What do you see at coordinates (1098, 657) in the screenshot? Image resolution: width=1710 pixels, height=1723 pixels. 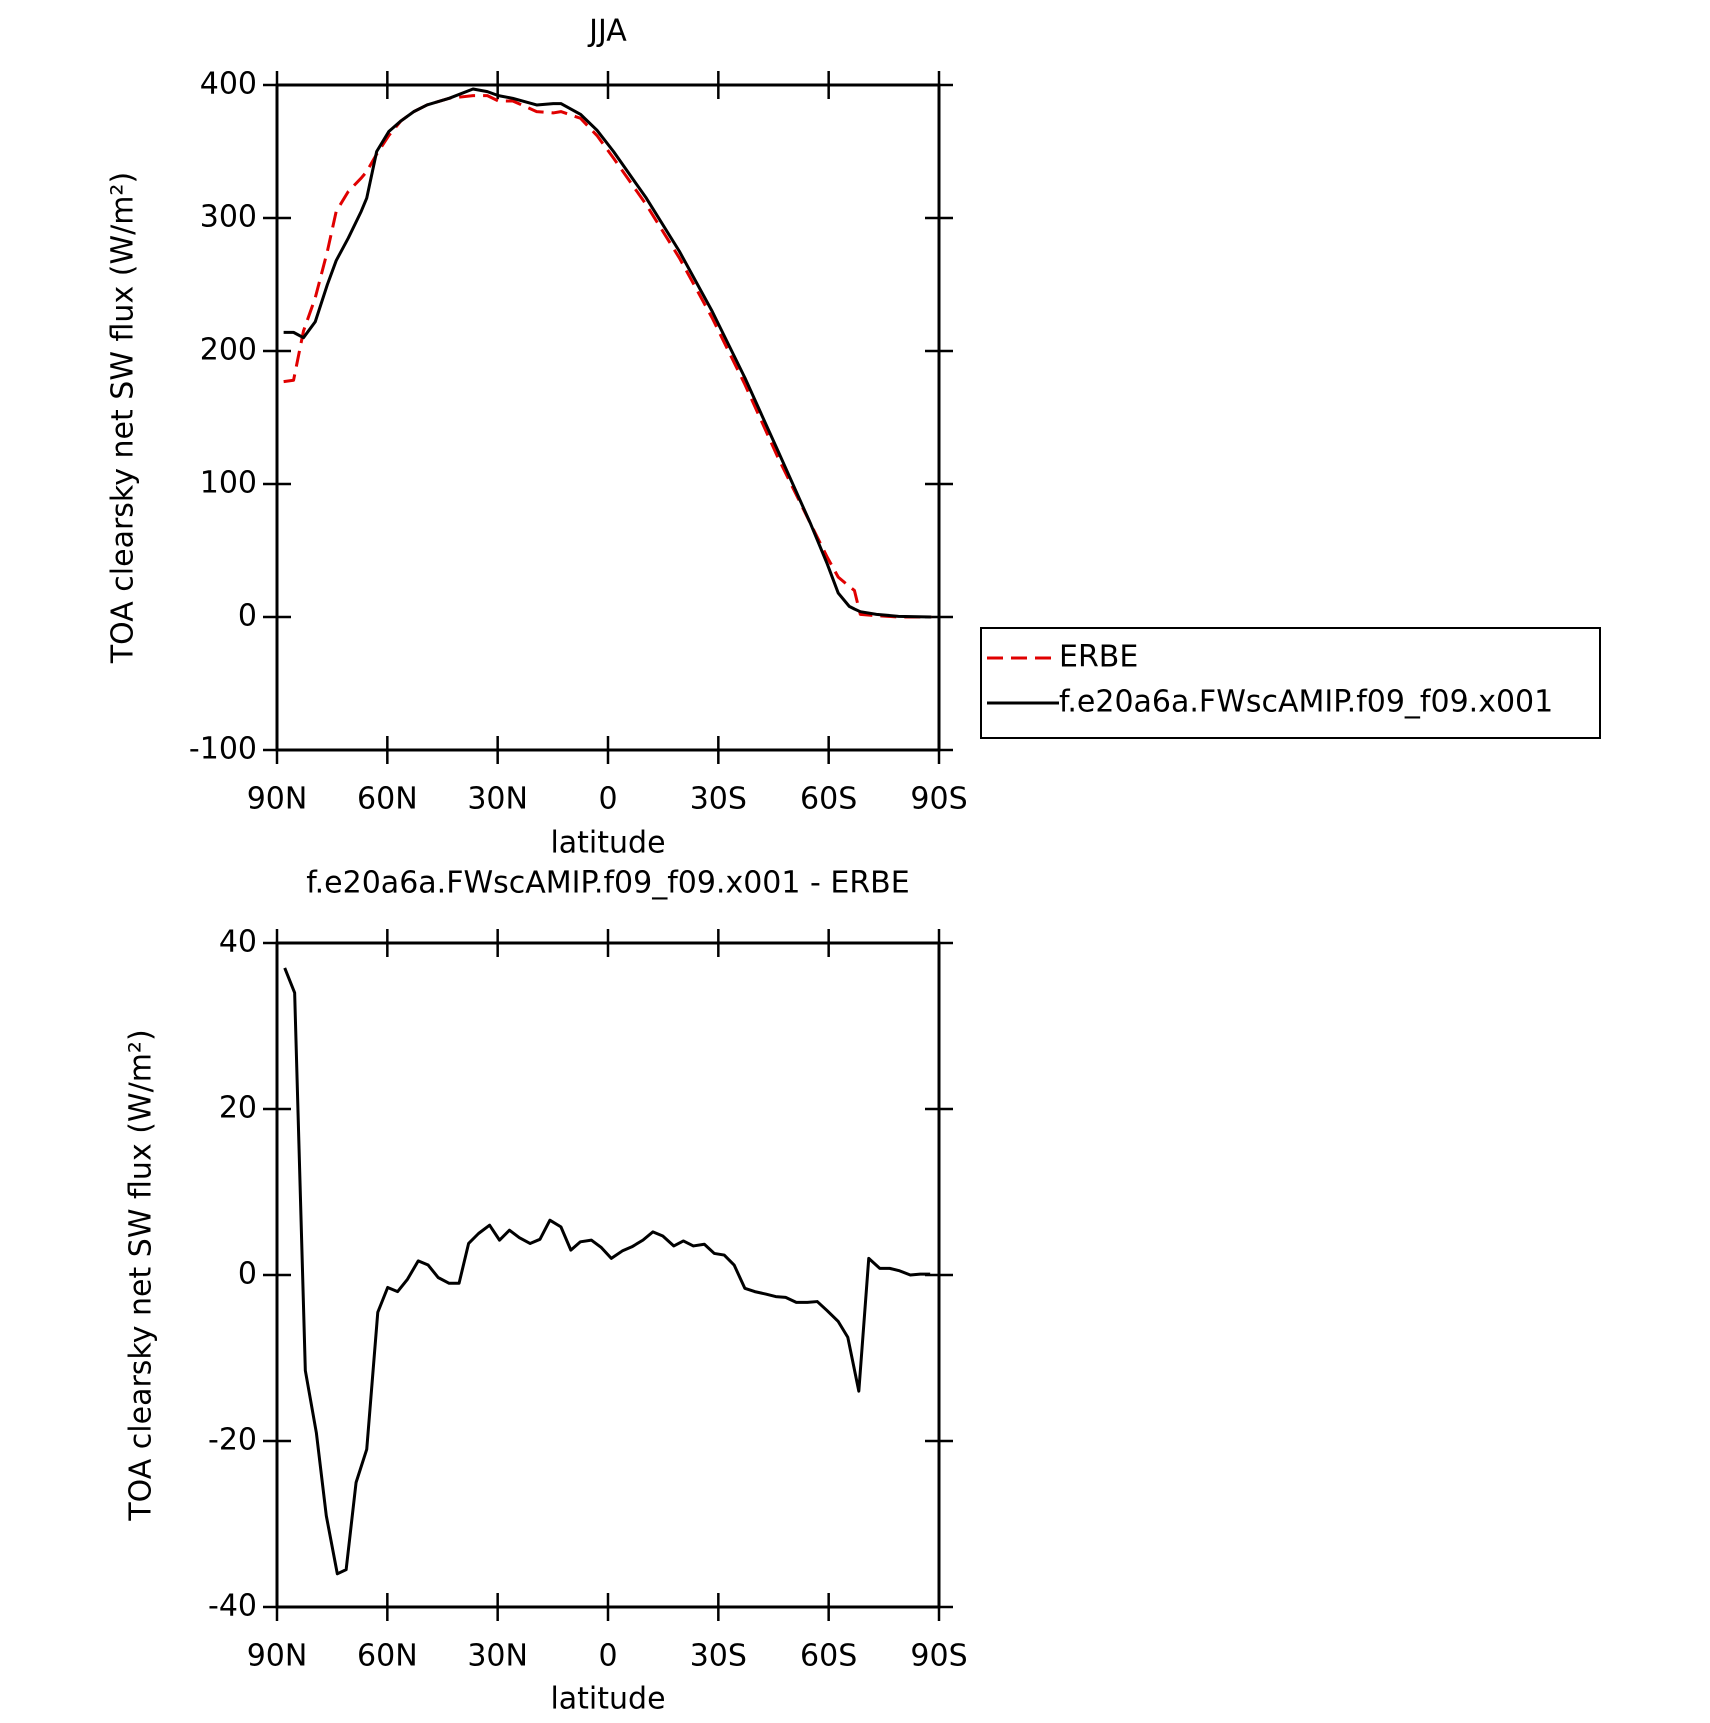 I see `legend-label: ERBE` at bounding box center [1098, 657].